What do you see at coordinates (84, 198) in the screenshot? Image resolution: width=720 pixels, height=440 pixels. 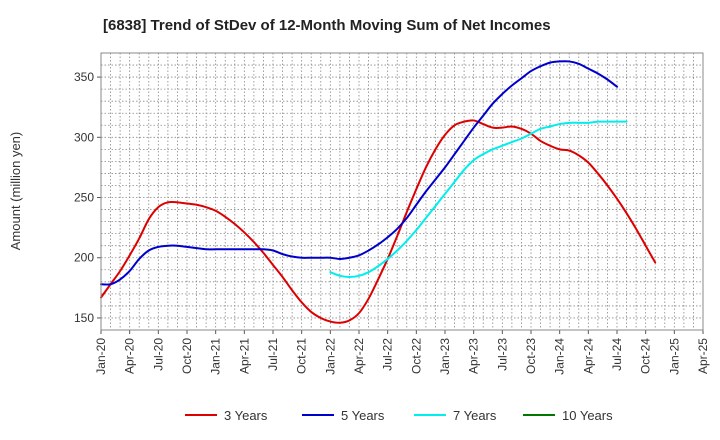 I see `y-tick-label: 250` at bounding box center [84, 198].